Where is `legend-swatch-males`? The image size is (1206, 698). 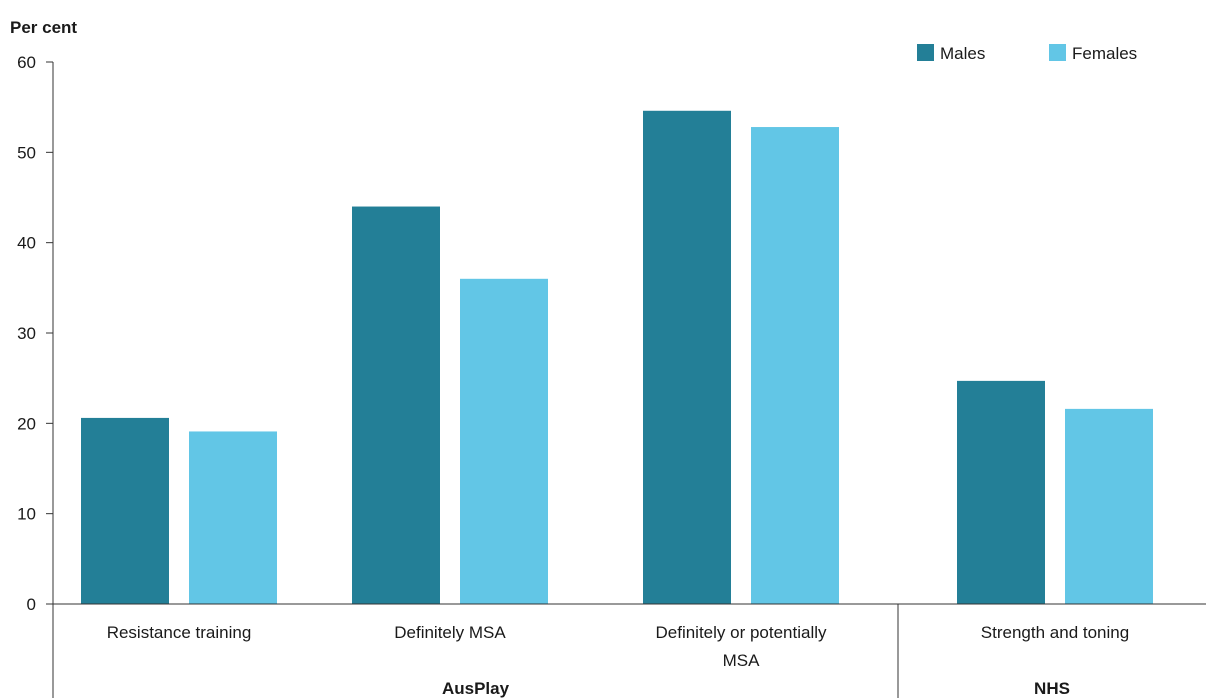
legend-swatch-males is located at coordinates (925, 52).